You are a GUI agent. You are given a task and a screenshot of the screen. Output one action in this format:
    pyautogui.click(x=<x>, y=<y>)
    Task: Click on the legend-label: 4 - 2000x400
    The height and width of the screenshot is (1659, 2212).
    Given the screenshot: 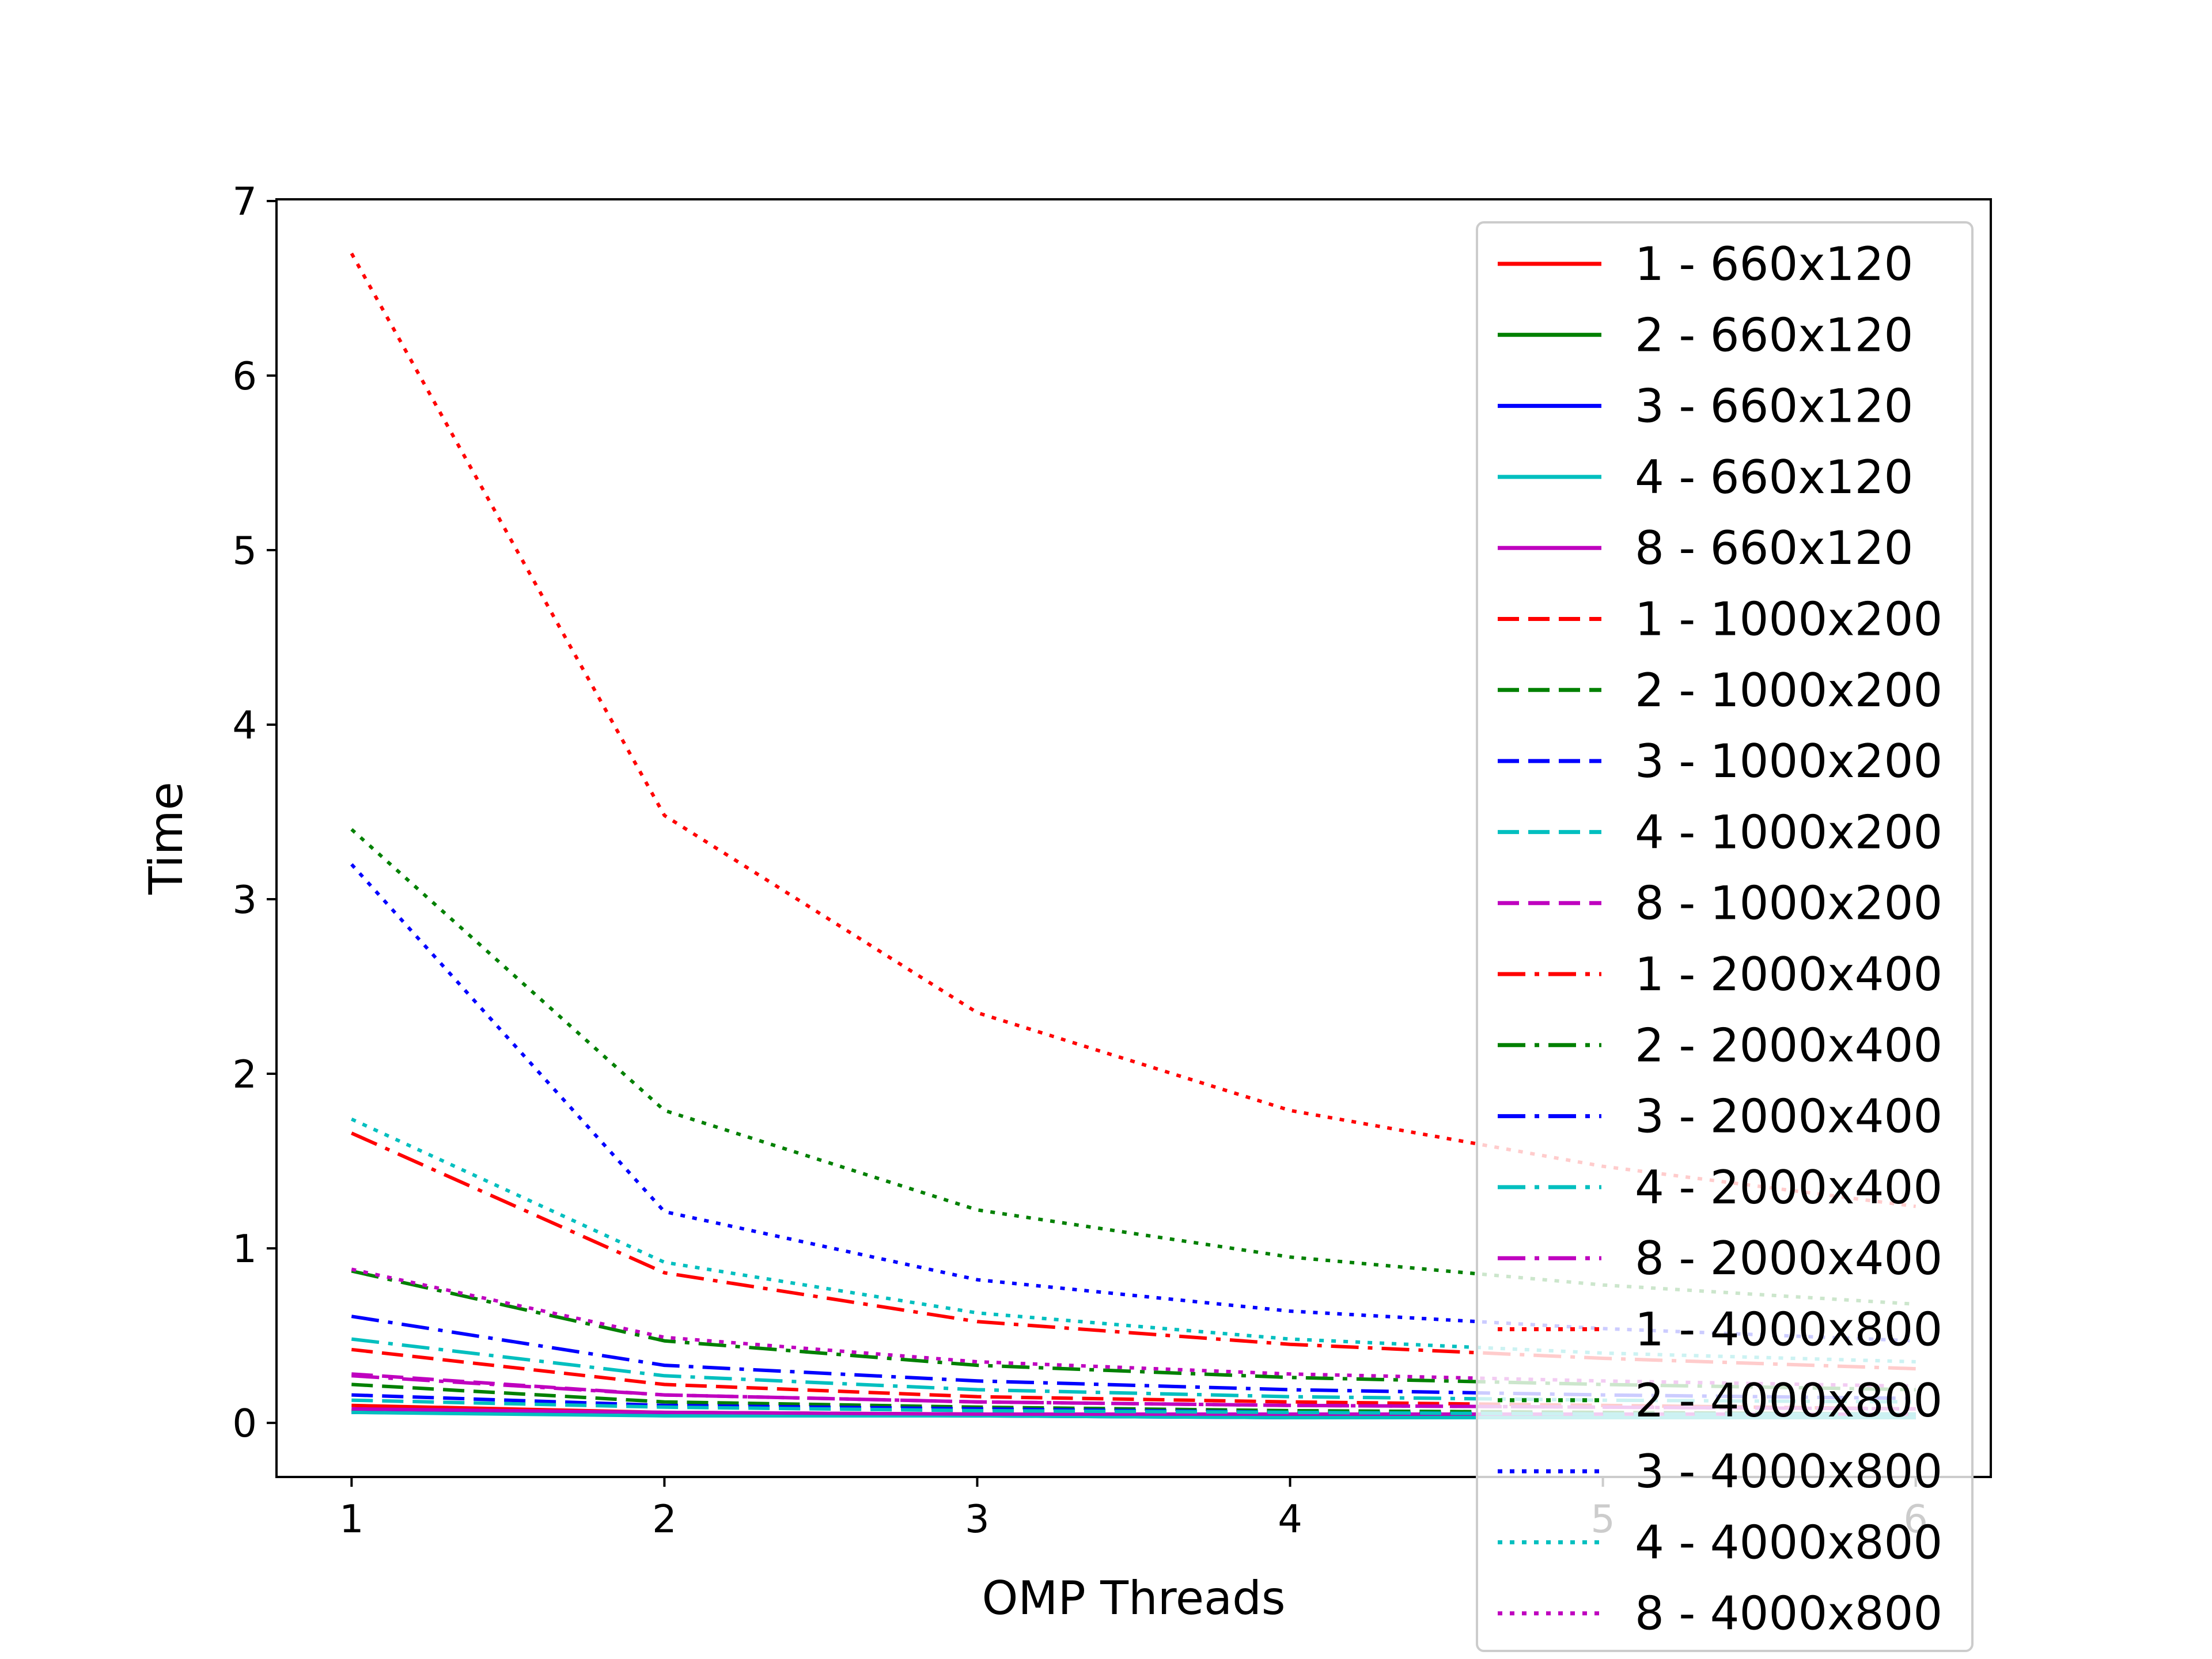 What is the action you would take?
    pyautogui.click(x=1788, y=1187)
    